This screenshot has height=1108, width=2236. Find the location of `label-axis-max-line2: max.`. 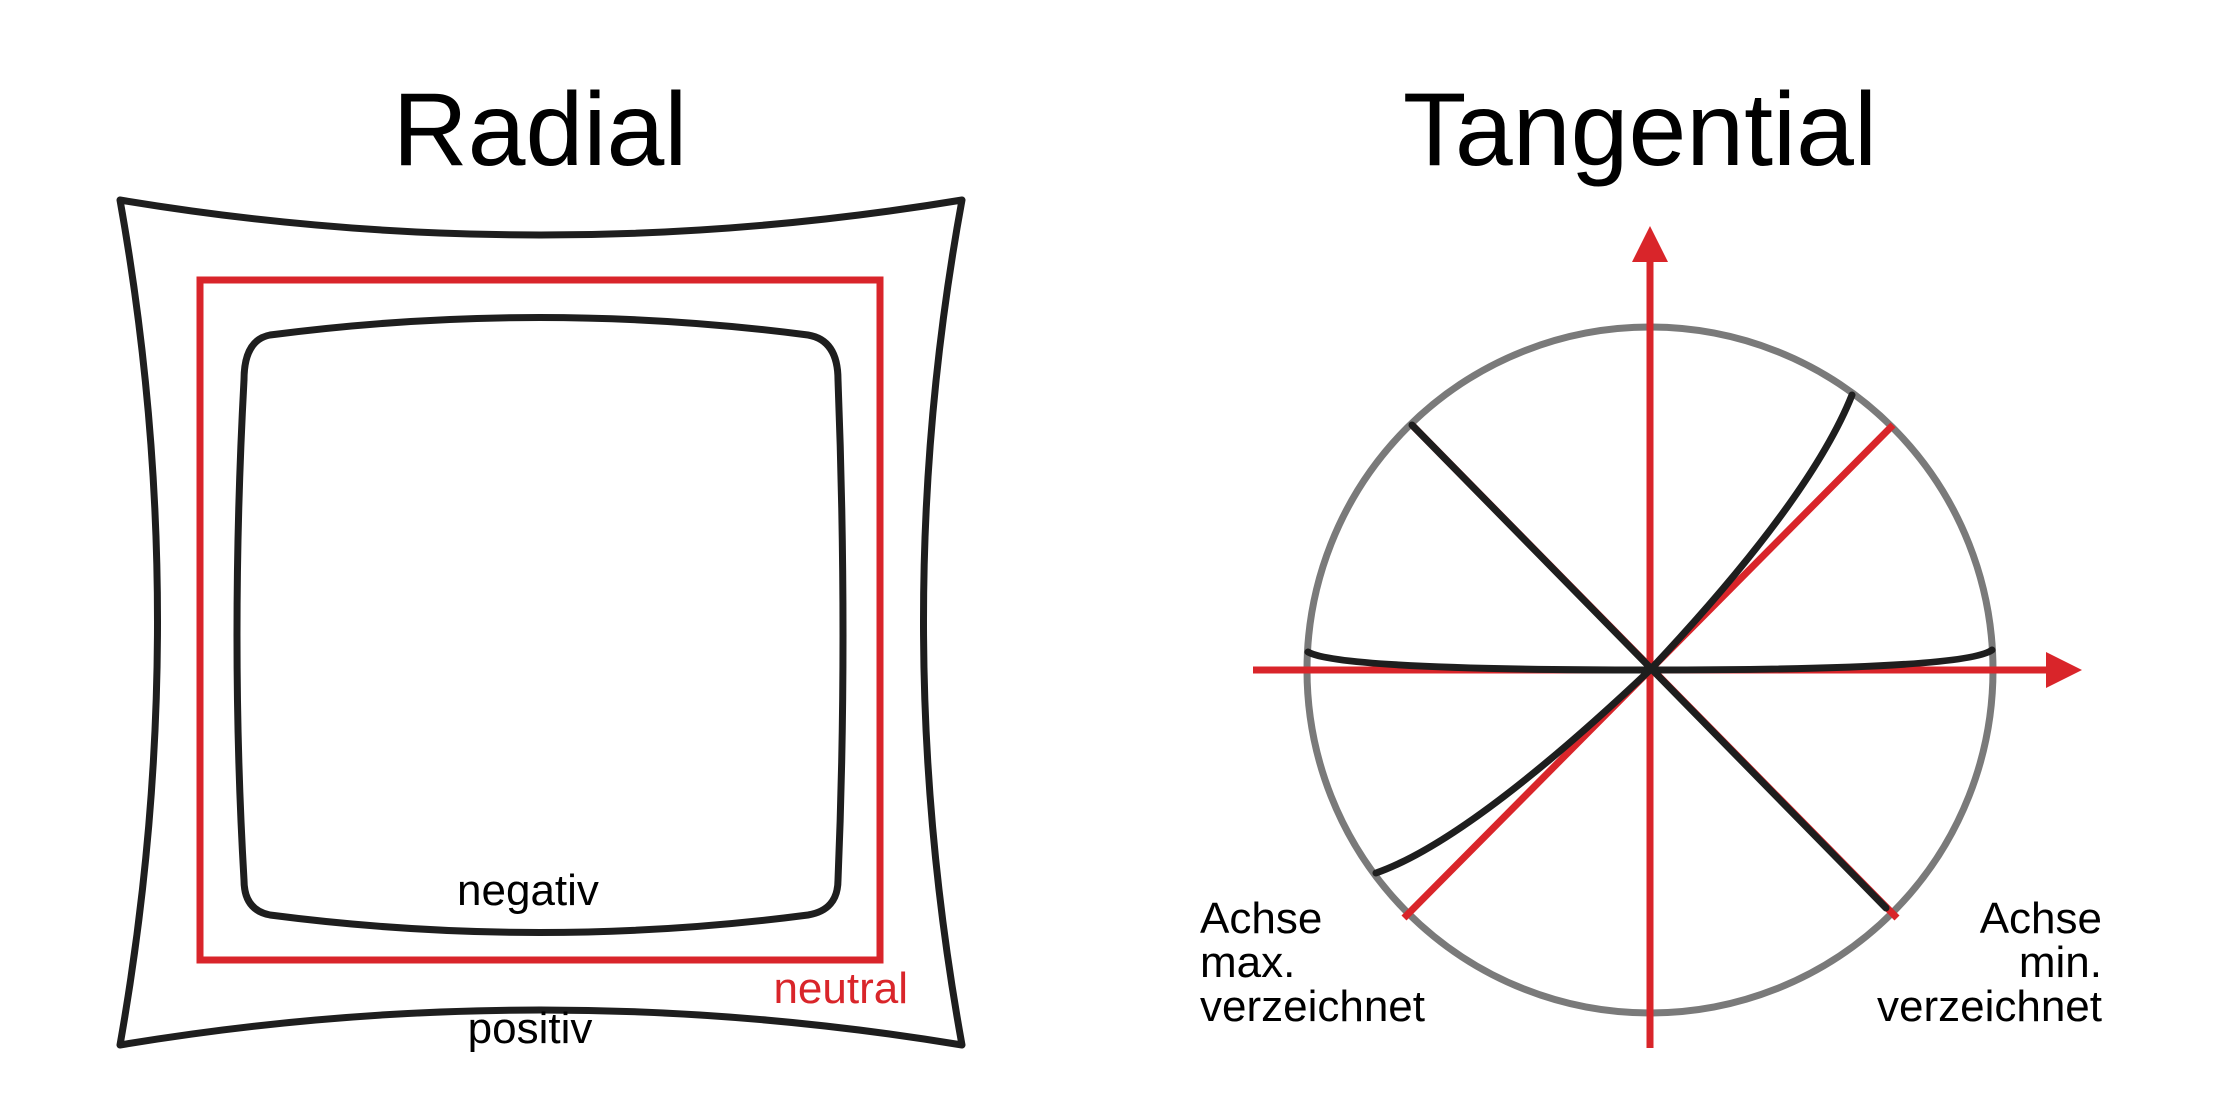

label-axis-max-line2: max. is located at coordinates (1247, 962).